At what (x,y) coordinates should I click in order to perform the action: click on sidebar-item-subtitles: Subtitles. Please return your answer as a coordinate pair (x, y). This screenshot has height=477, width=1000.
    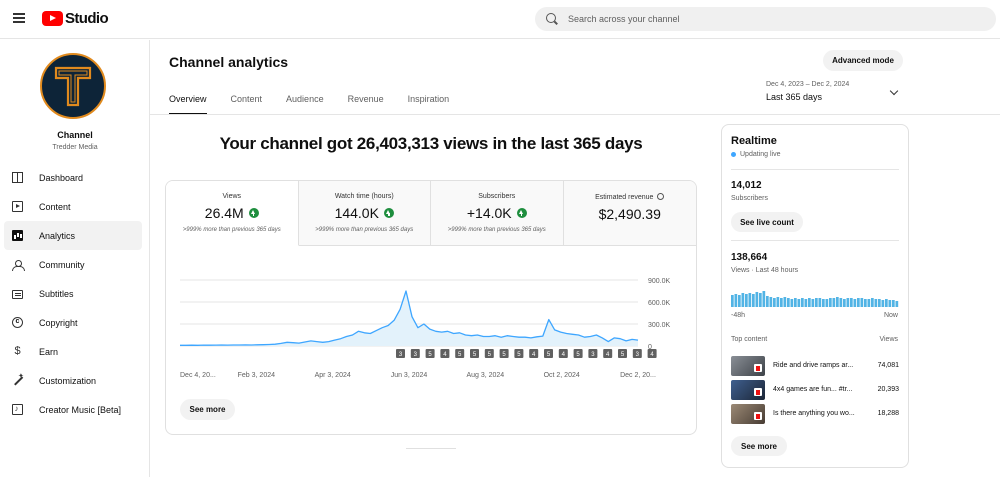
    Looking at the image, I should click on (73, 293).